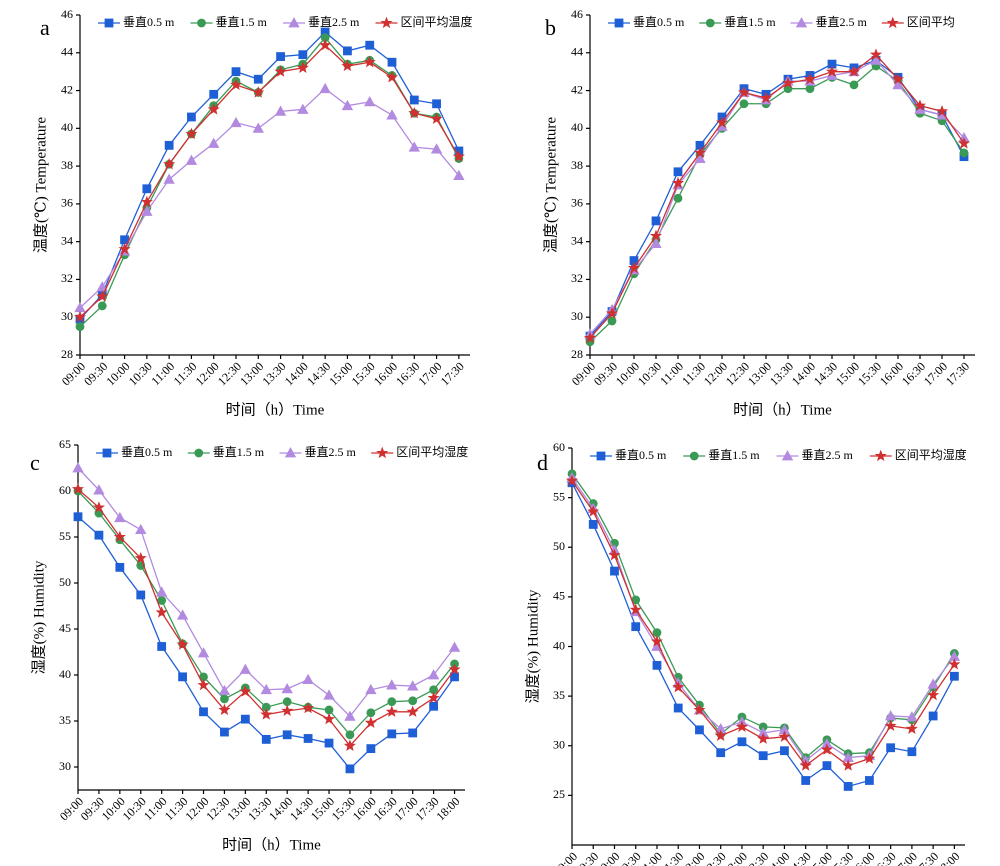 Image resolution: width=1000 pixels, height=866 pixels. What do you see at coordinates (671, 373) in the screenshot?
I see `x-tick-label: 11:00` at bounding box center [671, 373].